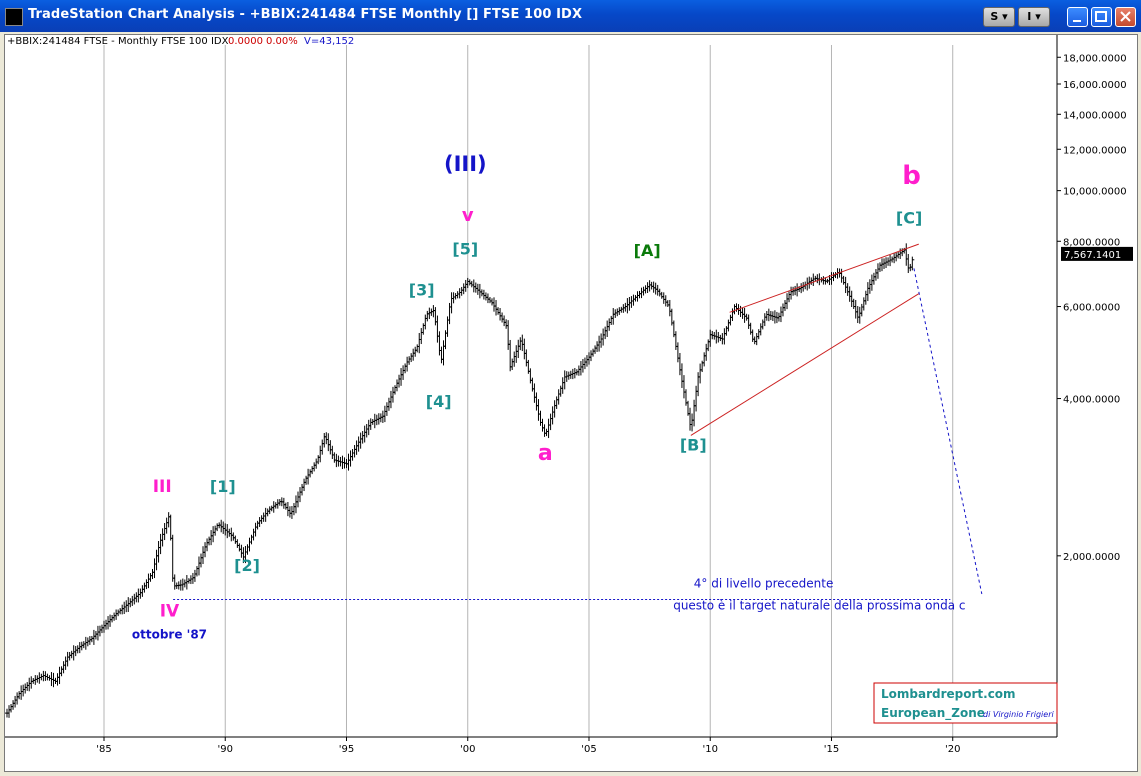 The image size is (1141, 776). What do you see at coordinates (709, 749) in the screenshot?
I see `x-tick-label: '10` at bounding box center [709, 749].